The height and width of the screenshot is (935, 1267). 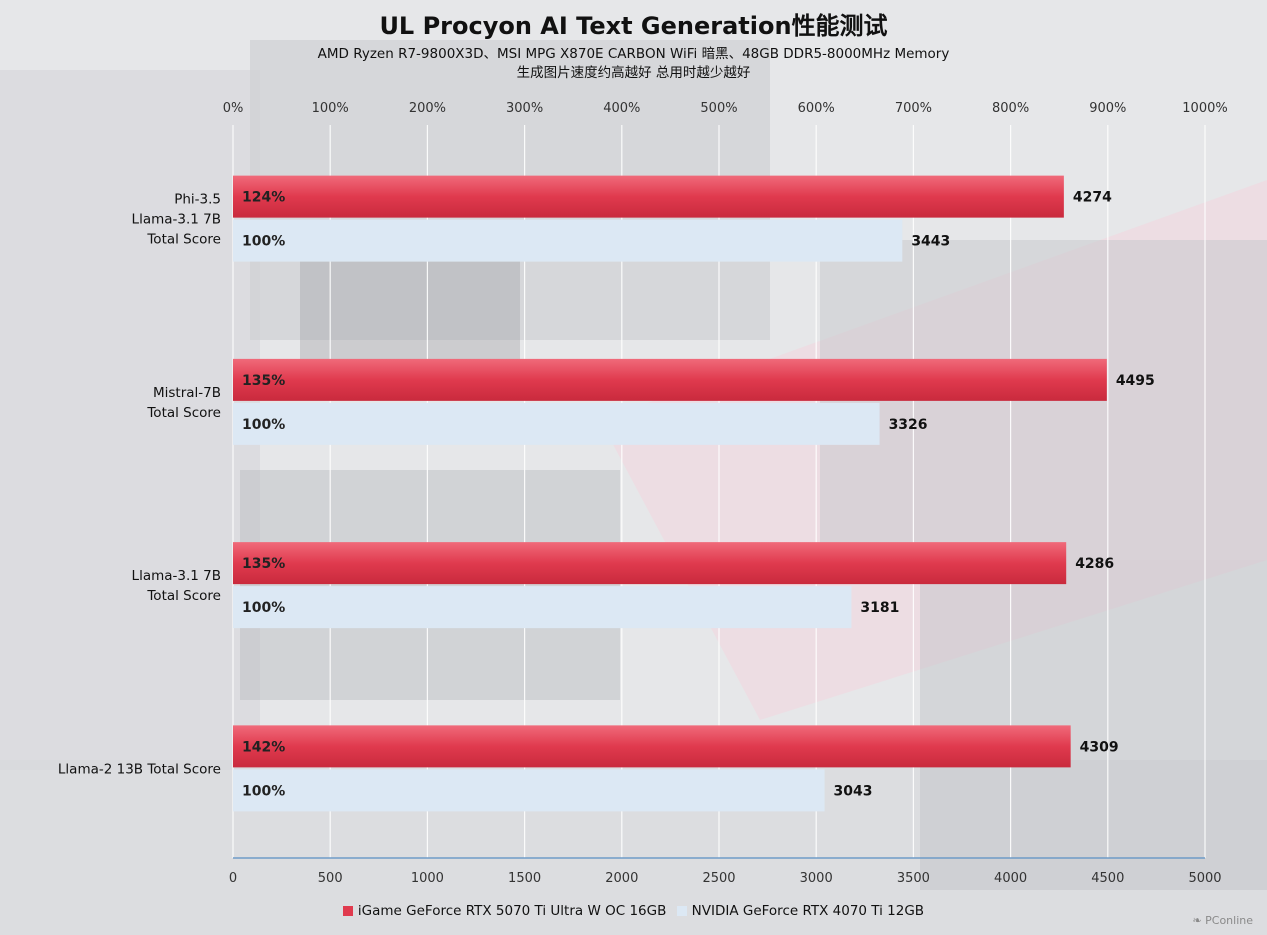 What do you see at coordinates (879, 608) in the screenshot?
I see `value-label-series-b: 3181` at bounding box center [879, 608].